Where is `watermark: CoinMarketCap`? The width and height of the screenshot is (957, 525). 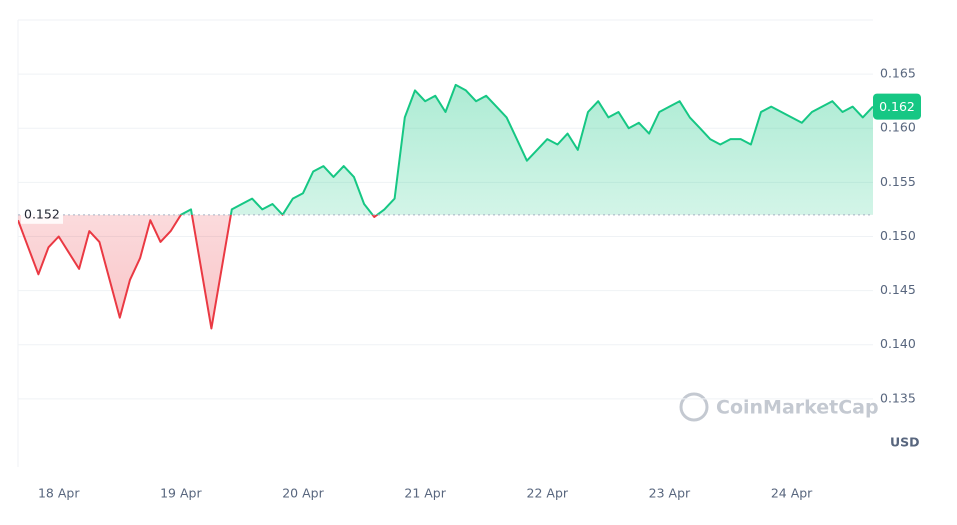 watermark: CoinMarketCap is located at coordinates (779, 407).